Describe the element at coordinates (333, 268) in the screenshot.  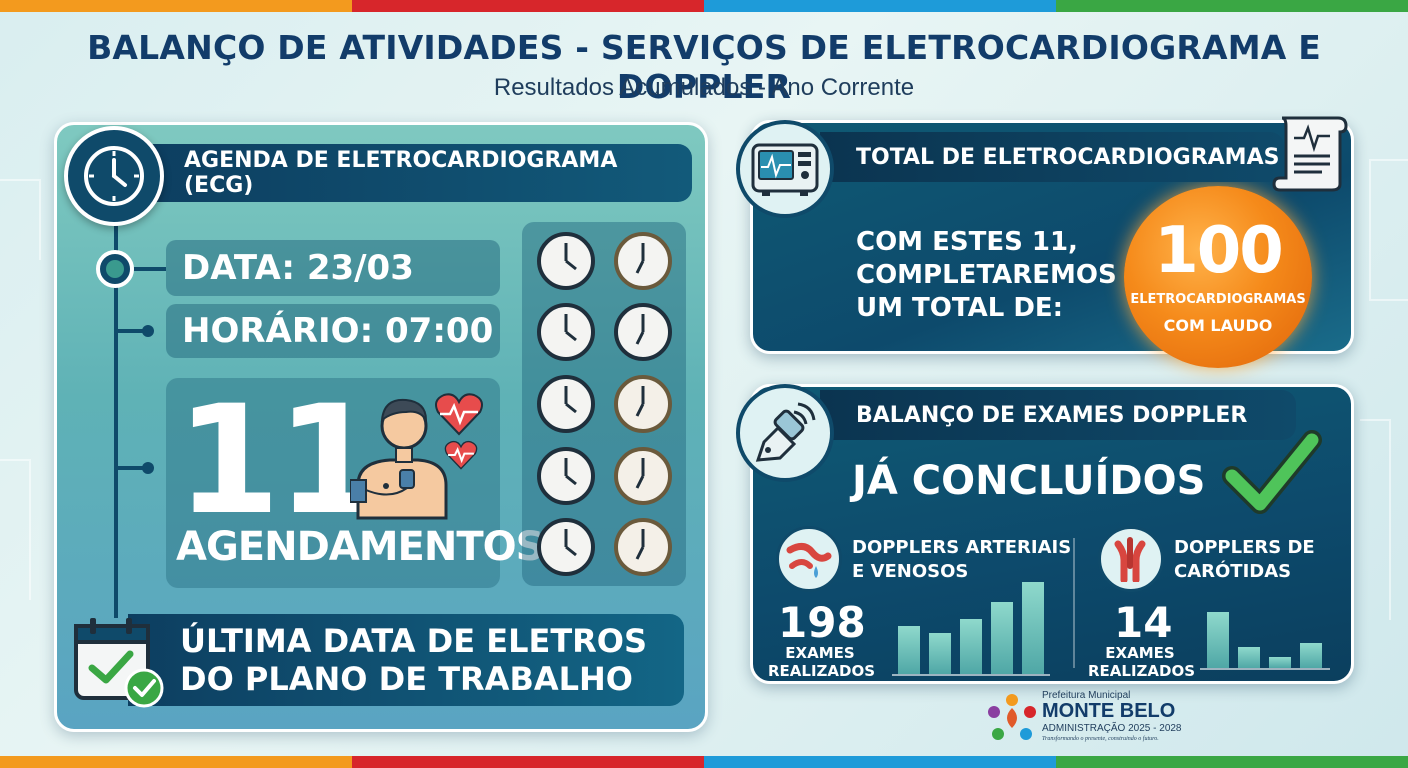
I see `agenda-date: DATA: 23/03` at that location.